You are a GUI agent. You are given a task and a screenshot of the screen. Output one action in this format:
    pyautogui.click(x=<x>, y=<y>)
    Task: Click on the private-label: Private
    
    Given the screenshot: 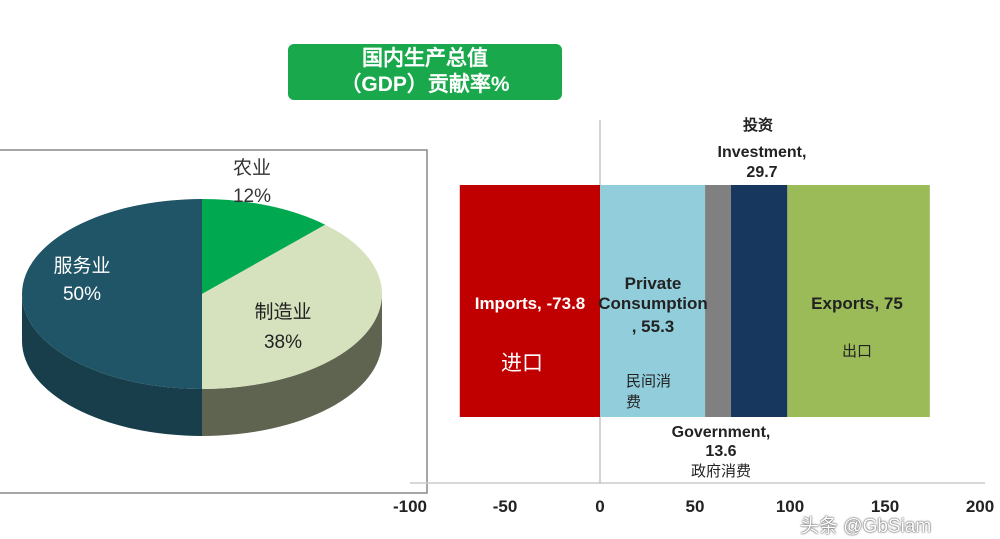 What is the action you would take?
    pyautogui.click(x=653, y=283)
    